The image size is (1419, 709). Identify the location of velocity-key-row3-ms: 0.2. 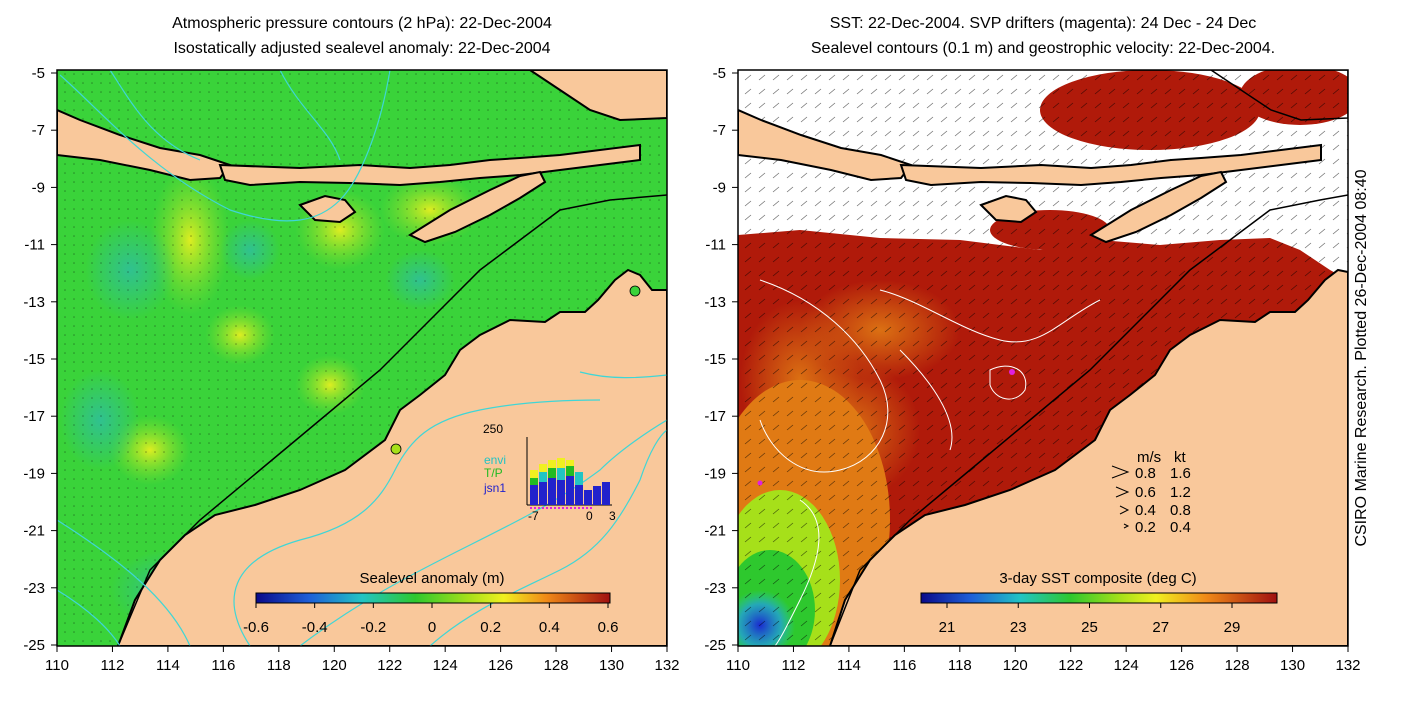
(1145, 527).